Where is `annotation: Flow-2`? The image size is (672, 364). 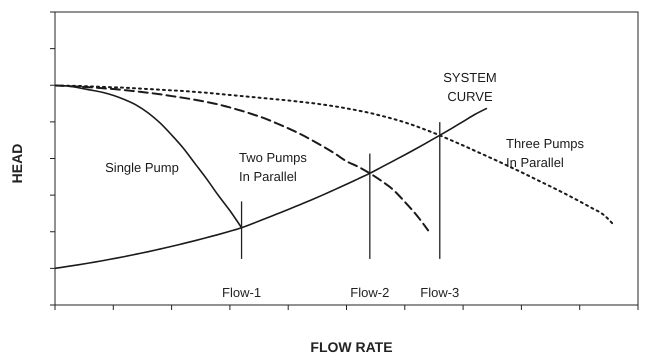 annotation: Flow-2 is located at coordinates (370, 292).